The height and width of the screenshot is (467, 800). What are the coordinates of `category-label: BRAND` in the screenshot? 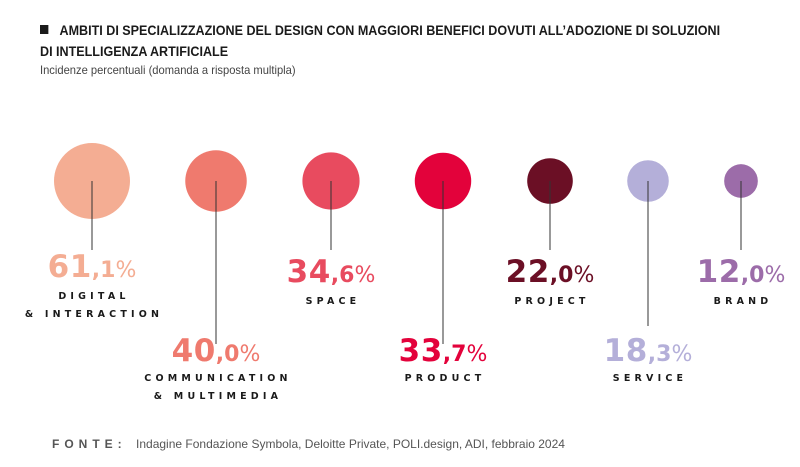 It's located at (743, 302).